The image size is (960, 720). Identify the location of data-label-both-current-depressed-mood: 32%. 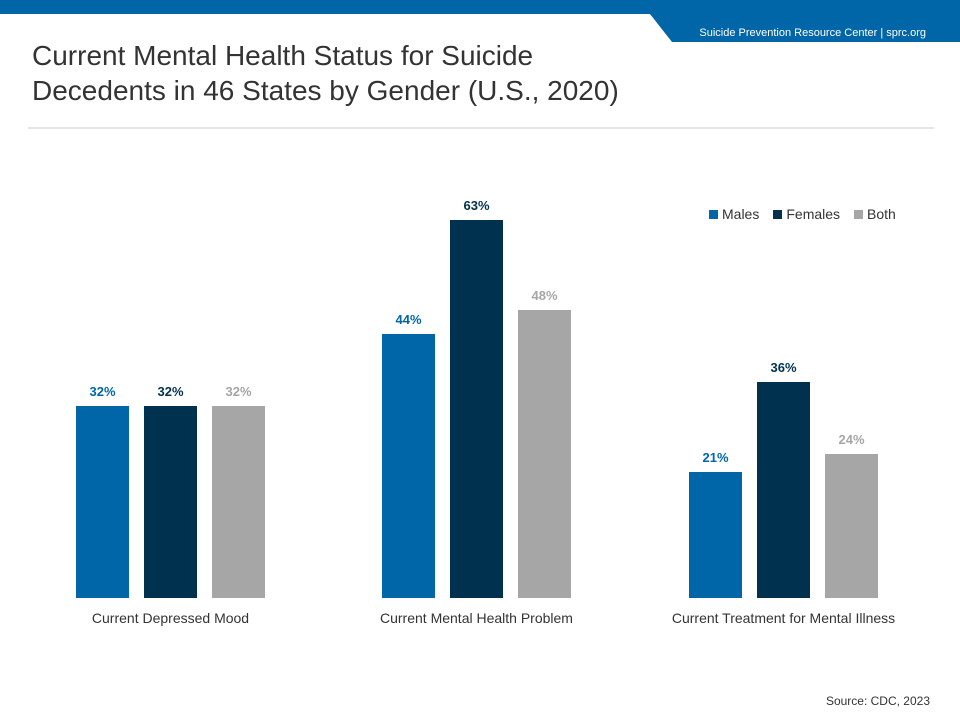
(238, 391).